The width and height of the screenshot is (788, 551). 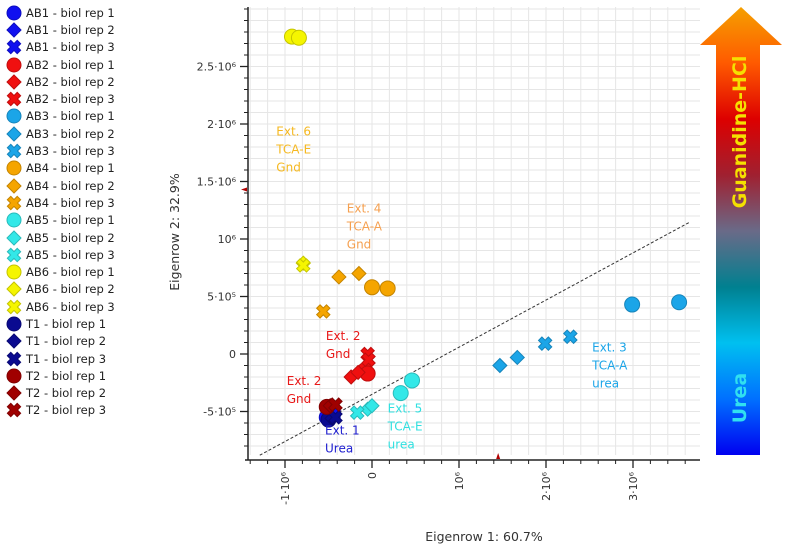 I want to click on x-axis-marker, so click(x=498, y=456).